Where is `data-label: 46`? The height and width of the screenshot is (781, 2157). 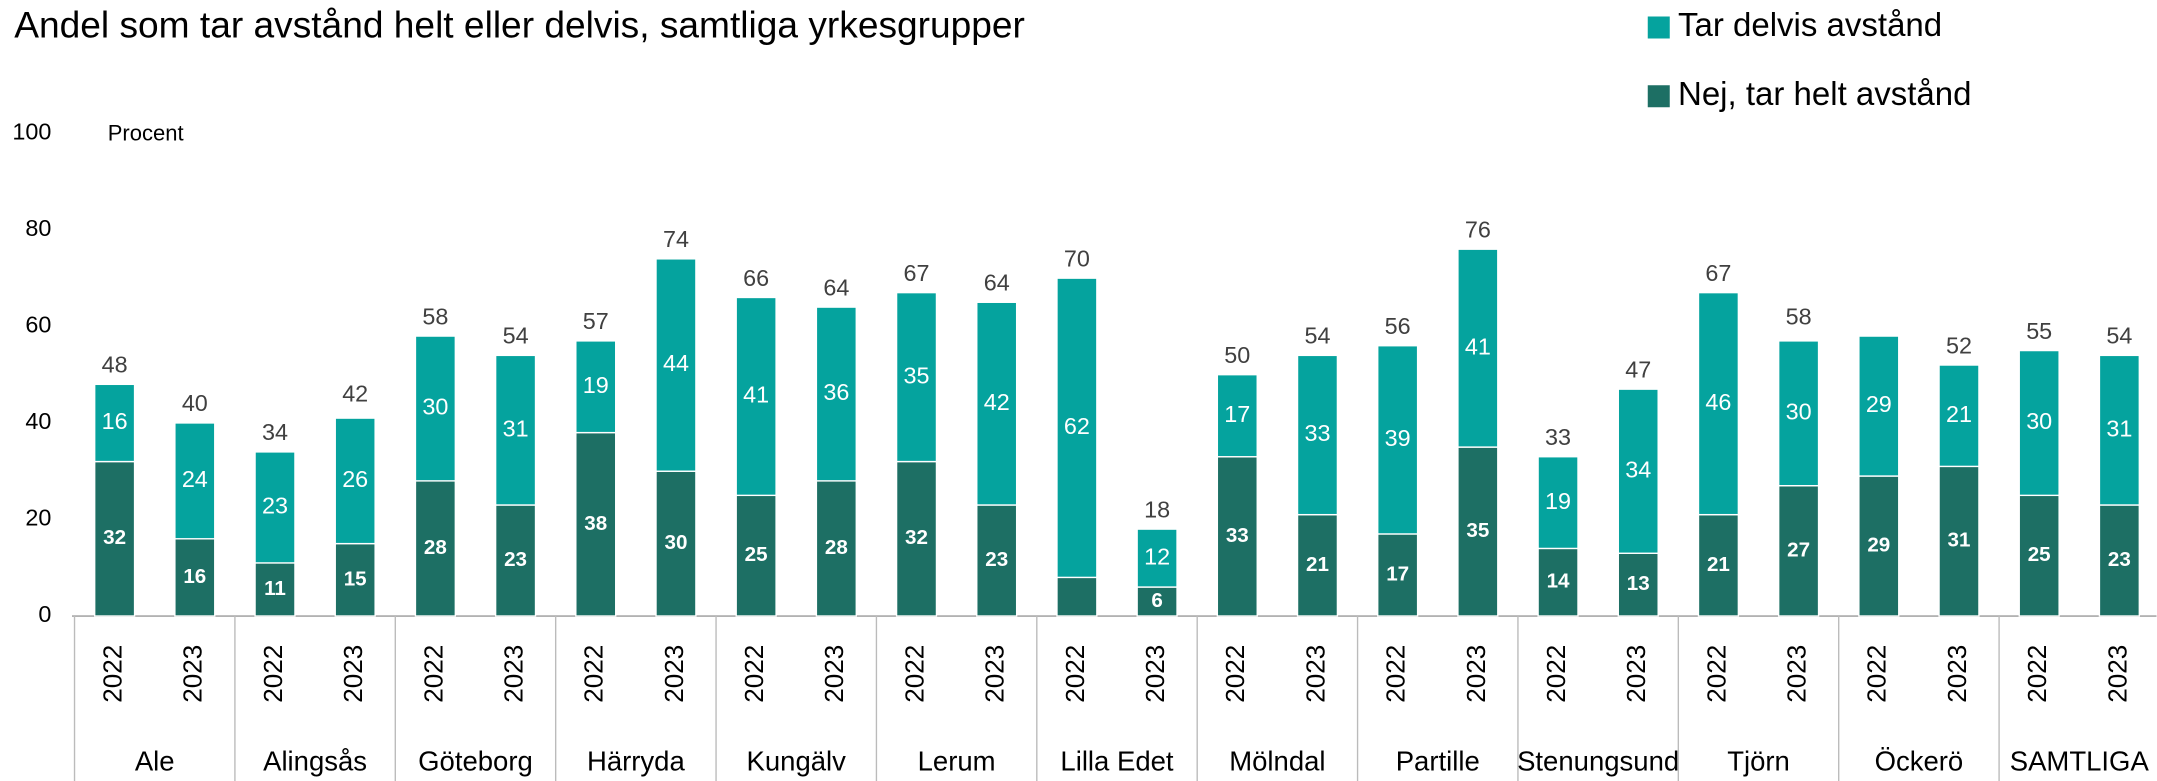
data-label: 46 is located at coordinates (1718, 402).